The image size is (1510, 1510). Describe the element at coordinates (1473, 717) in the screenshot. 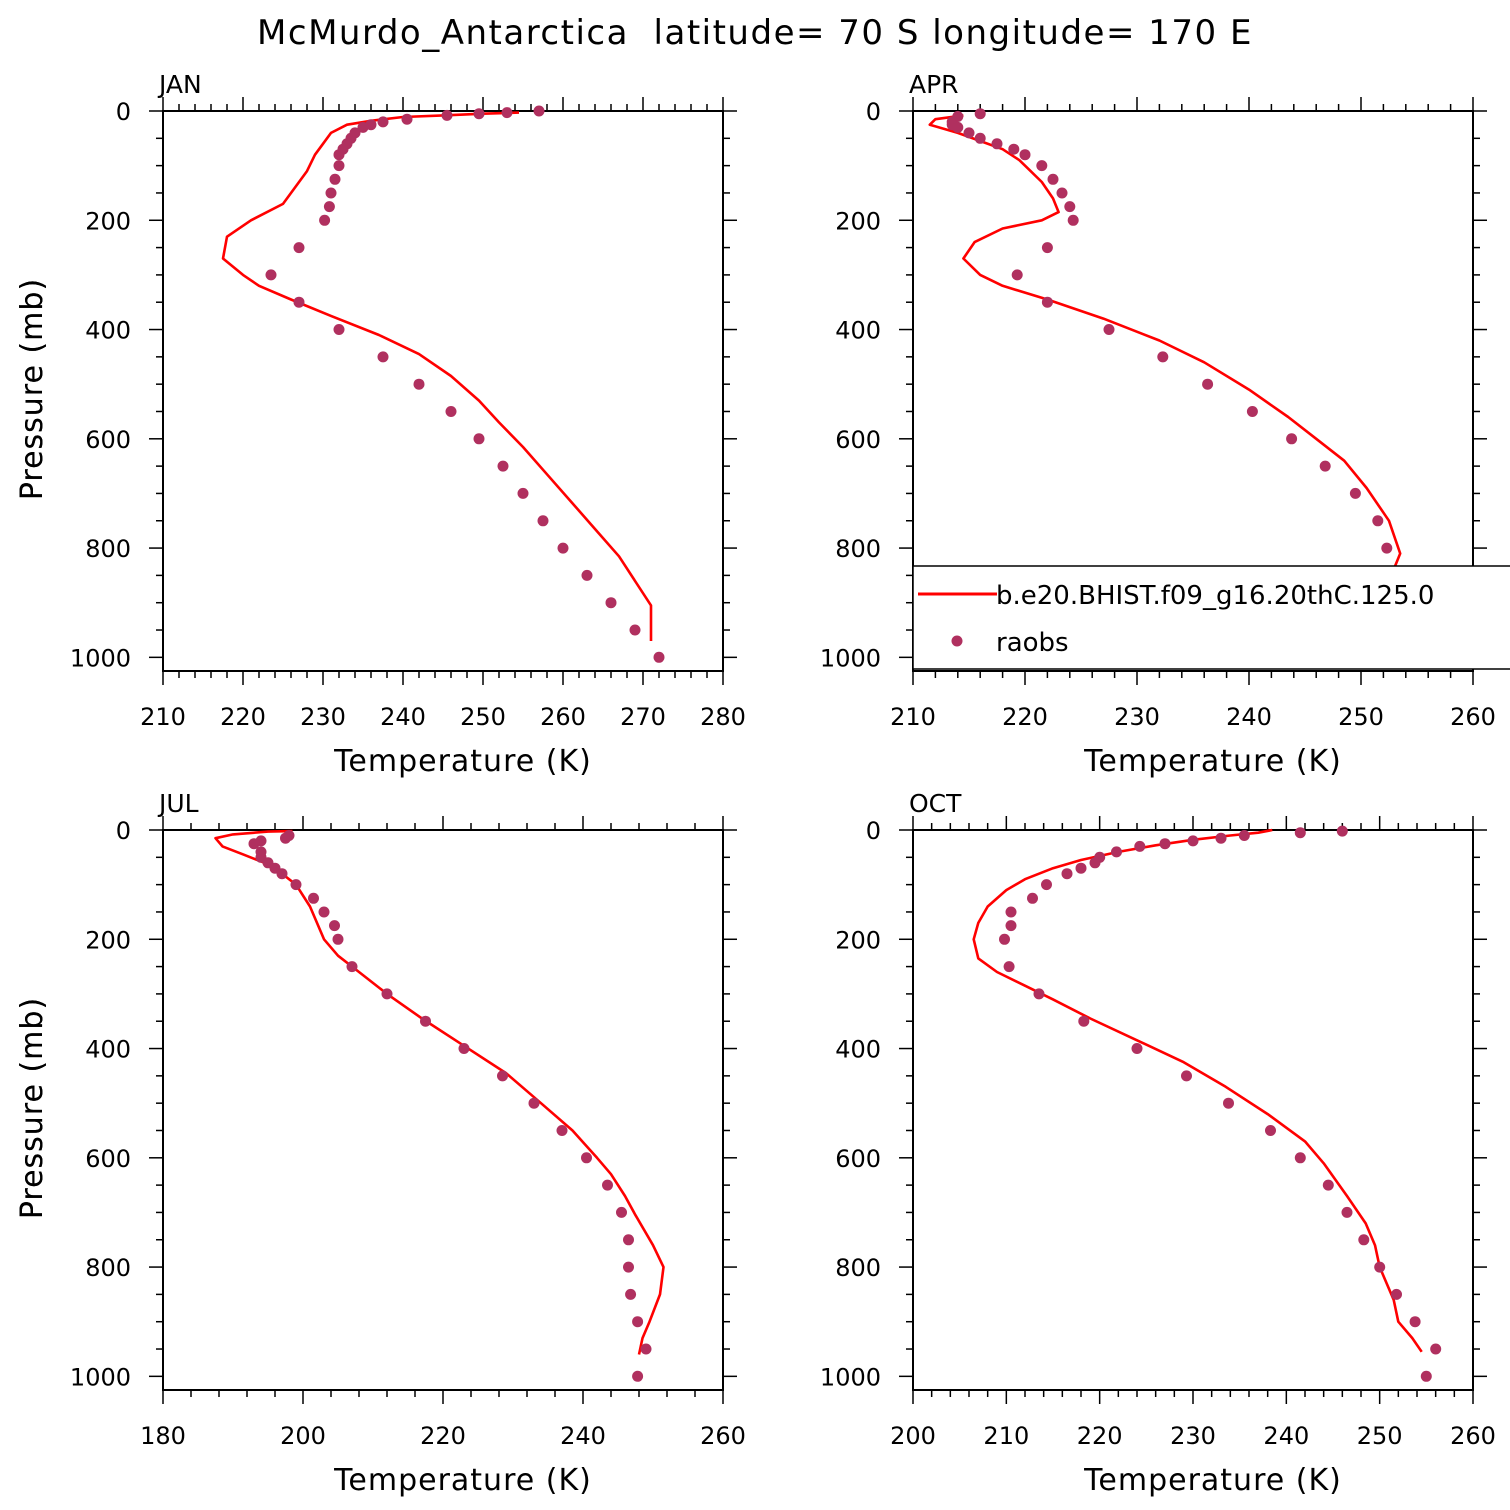

I see `apr-xtick-label: 260` at that location.